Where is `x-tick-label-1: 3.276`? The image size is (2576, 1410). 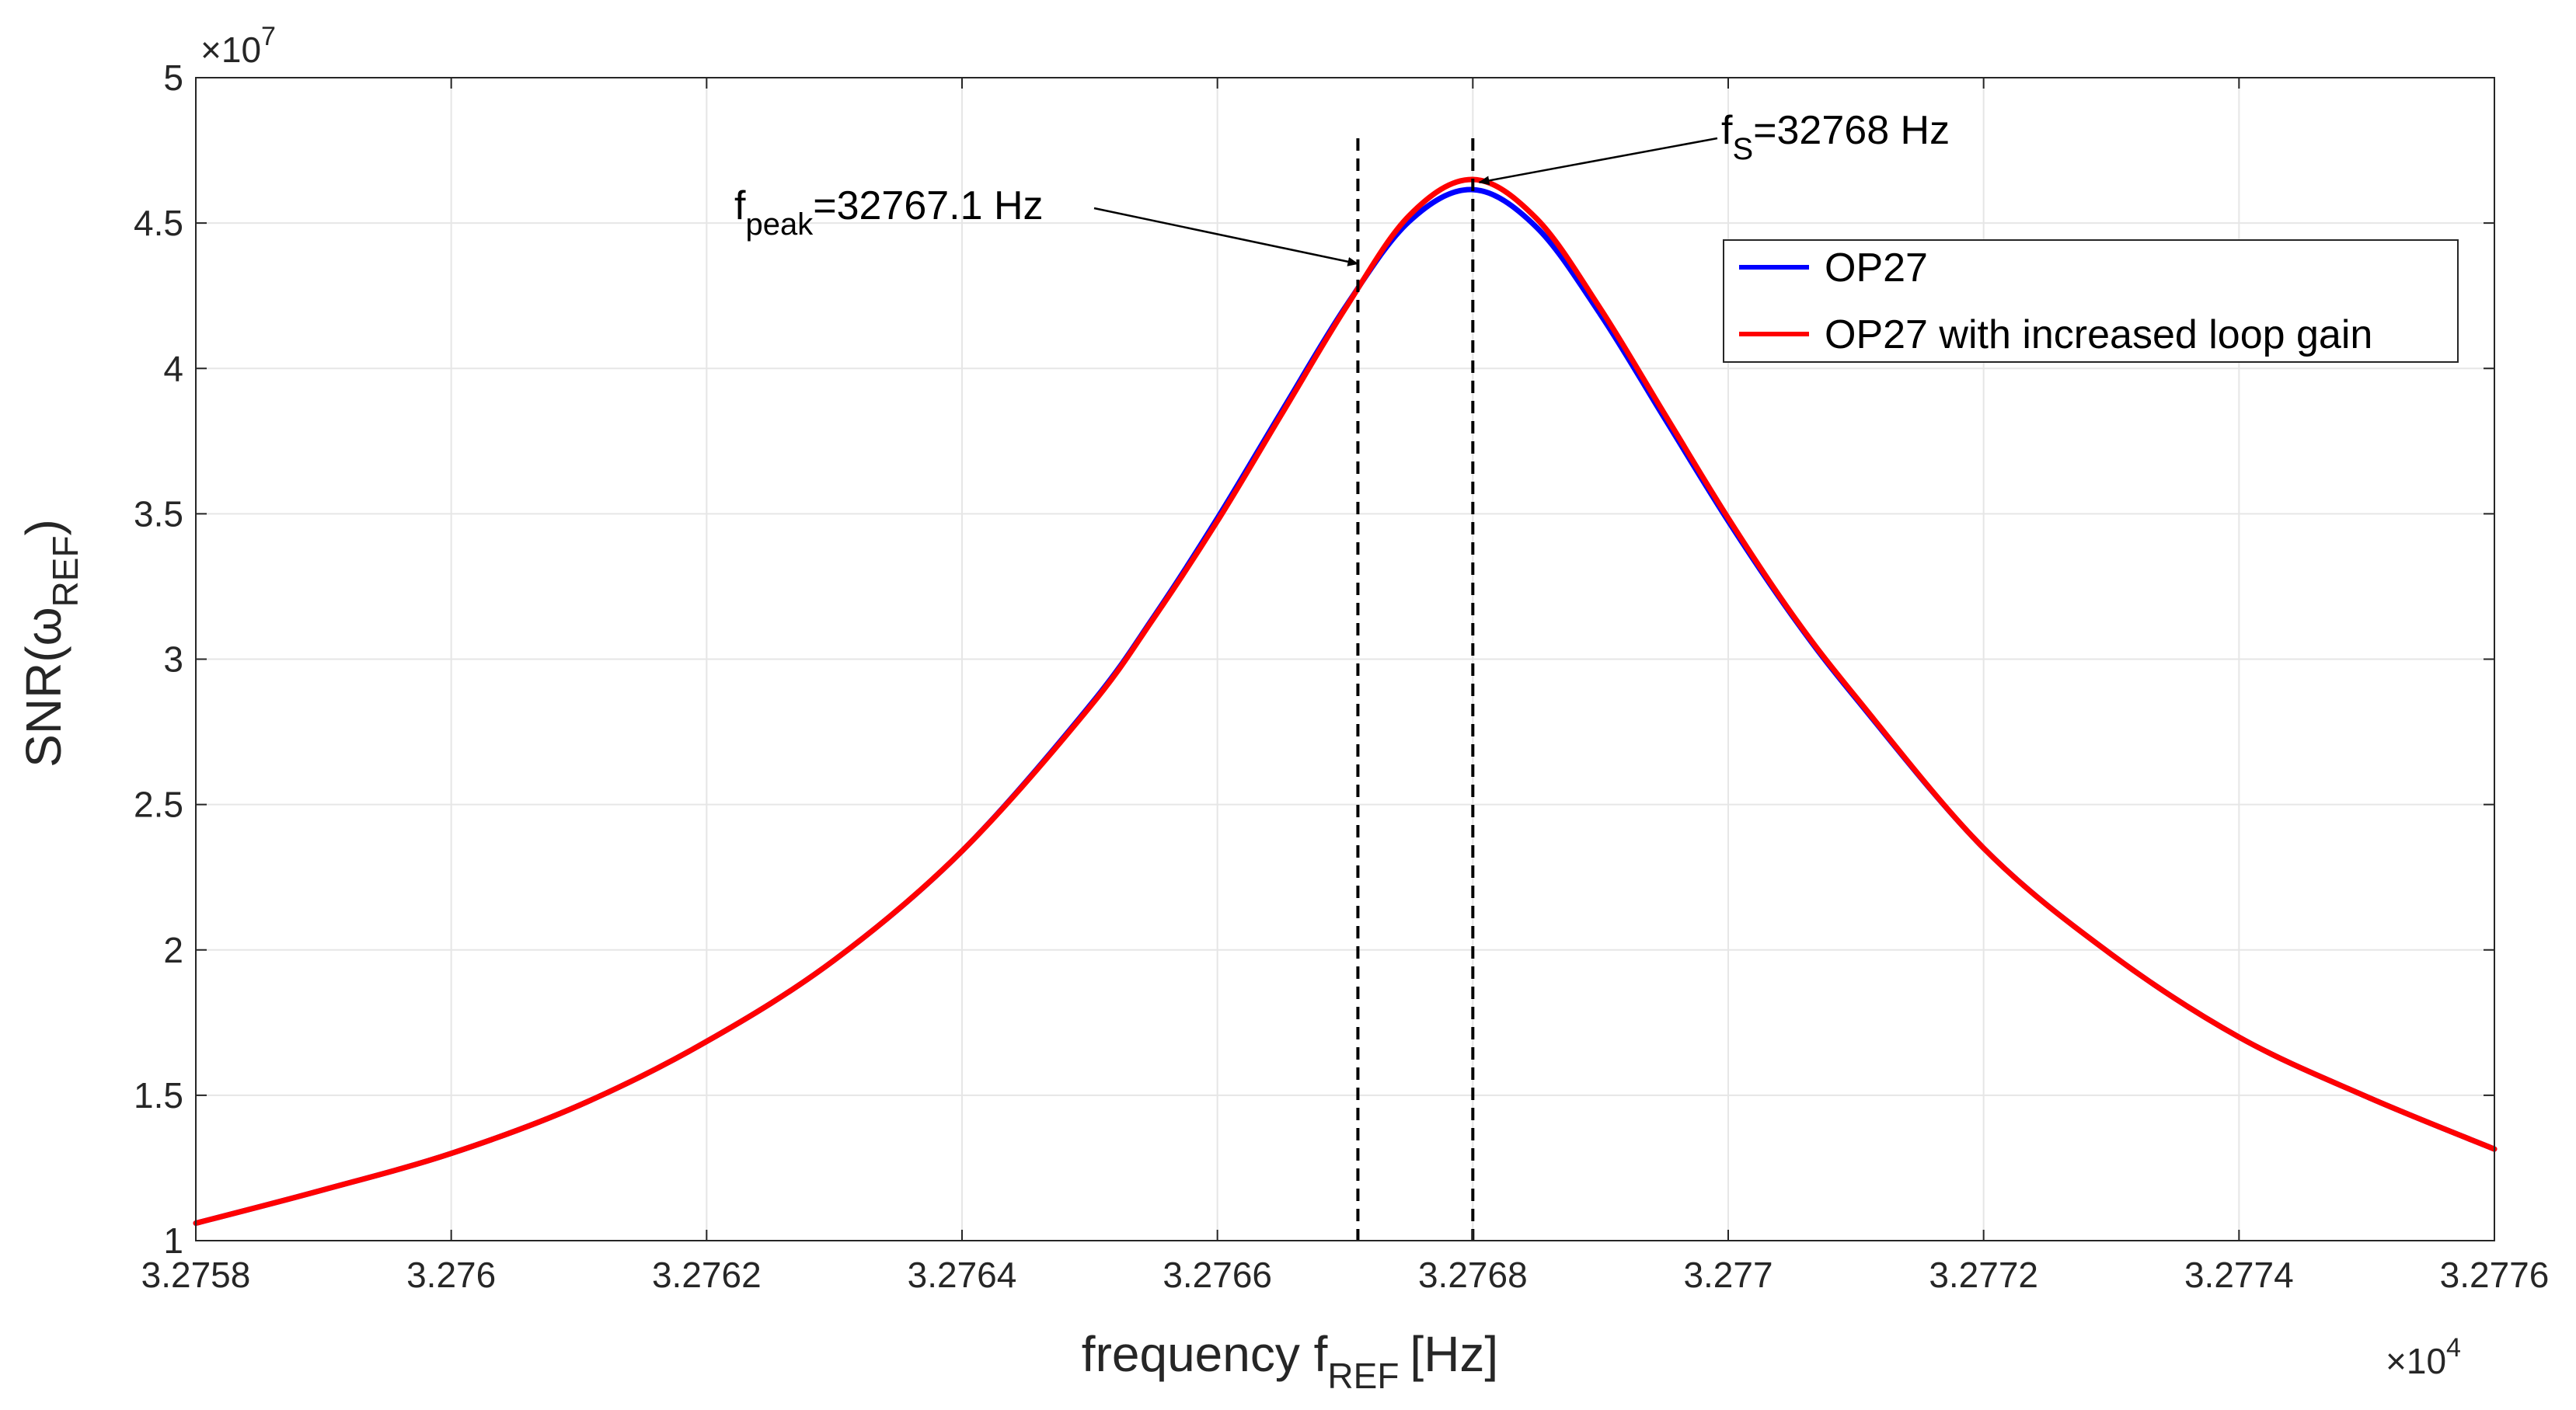 x-tick-label-1: 3.276 is located at coordinates (451, 1275).